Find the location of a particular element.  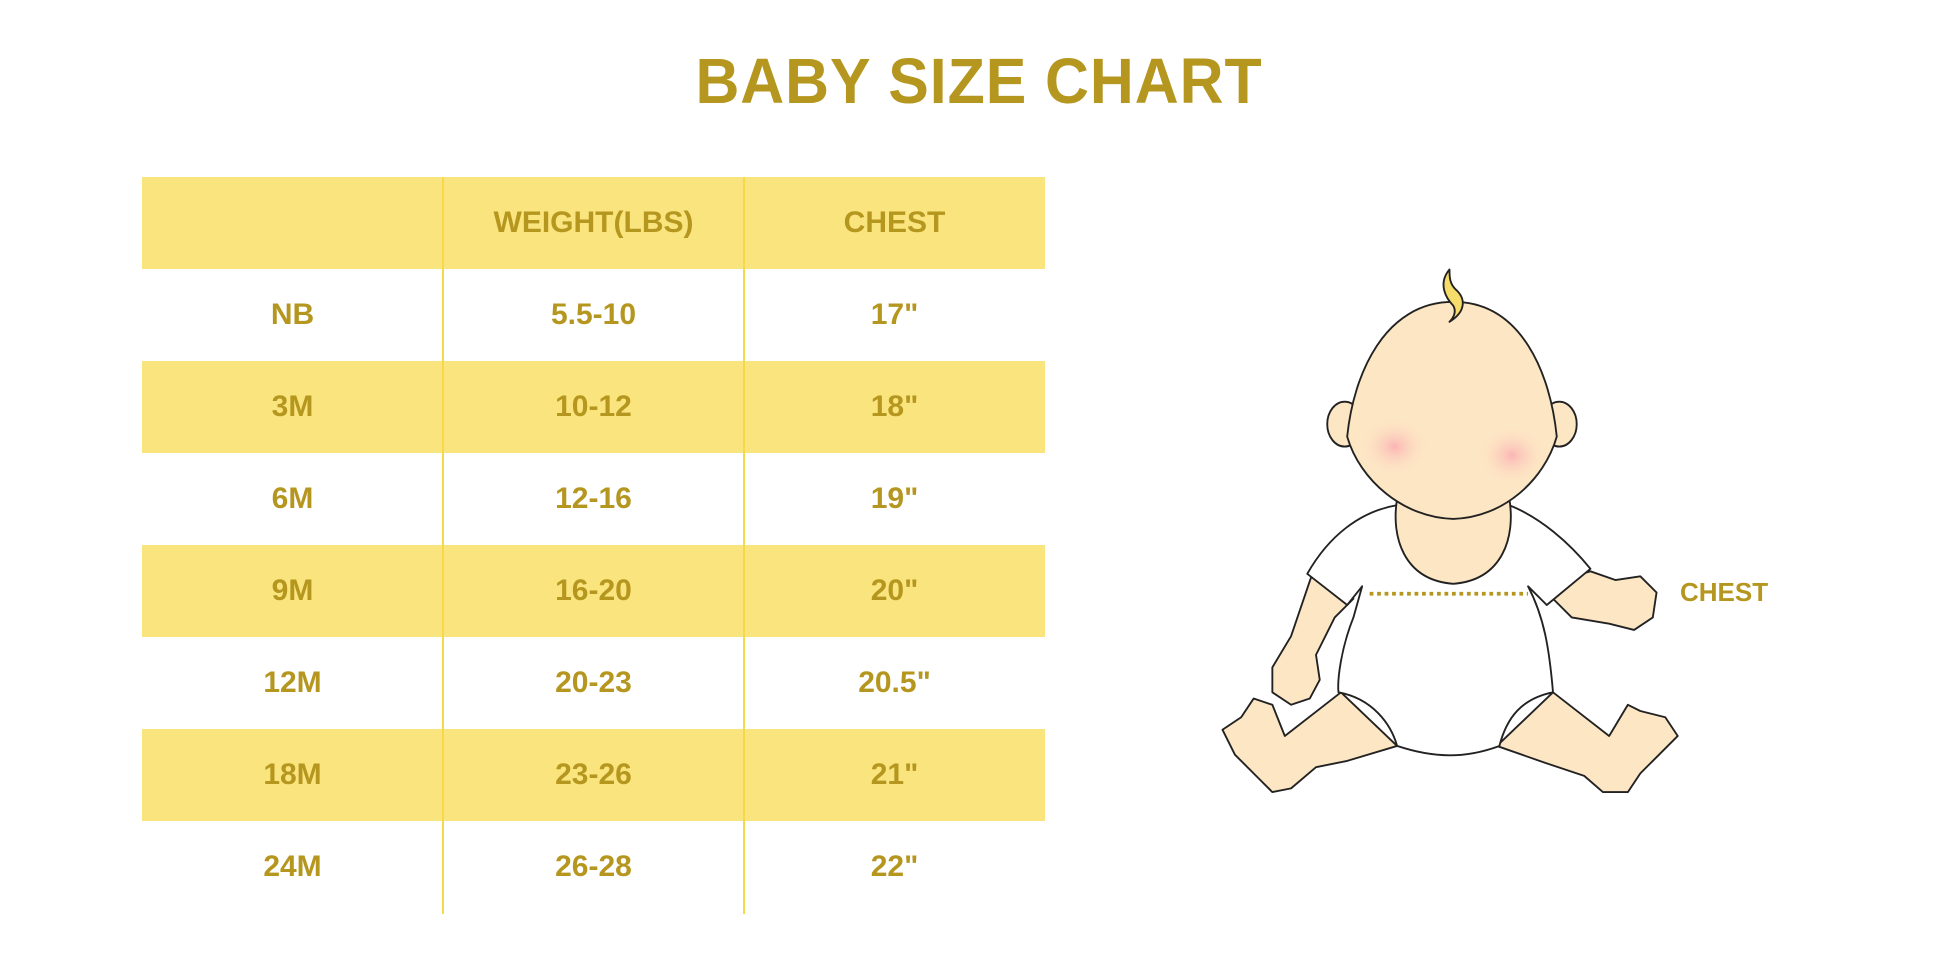

weight-cell: 12-16 is located at coordinates (593, 498).